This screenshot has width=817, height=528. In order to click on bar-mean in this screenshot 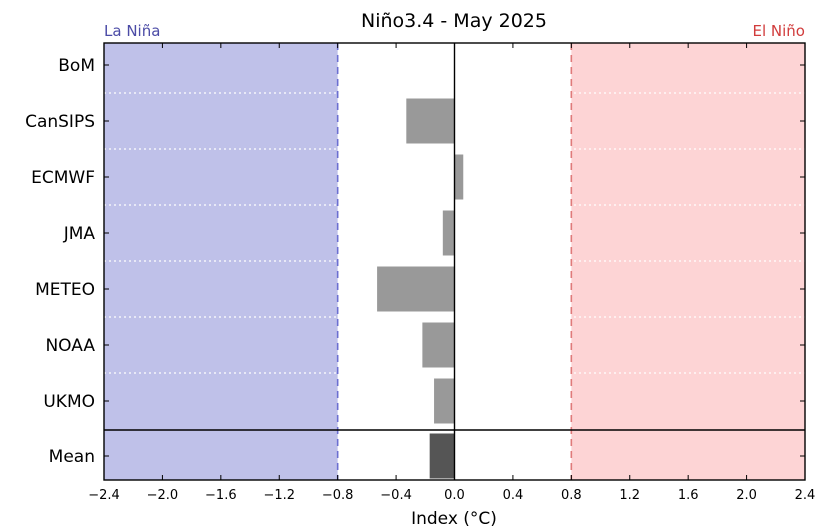, I will do `click(442, 456)`.